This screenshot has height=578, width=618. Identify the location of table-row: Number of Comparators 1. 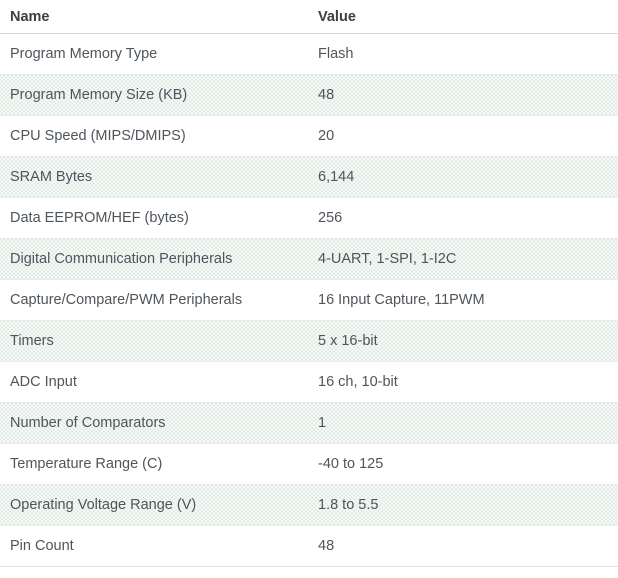
(309, 423).